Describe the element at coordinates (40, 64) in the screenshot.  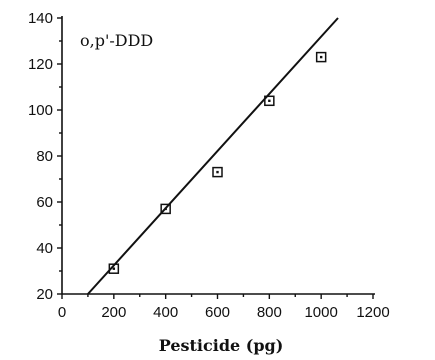
I see `y-tick-label: 120` at that location.